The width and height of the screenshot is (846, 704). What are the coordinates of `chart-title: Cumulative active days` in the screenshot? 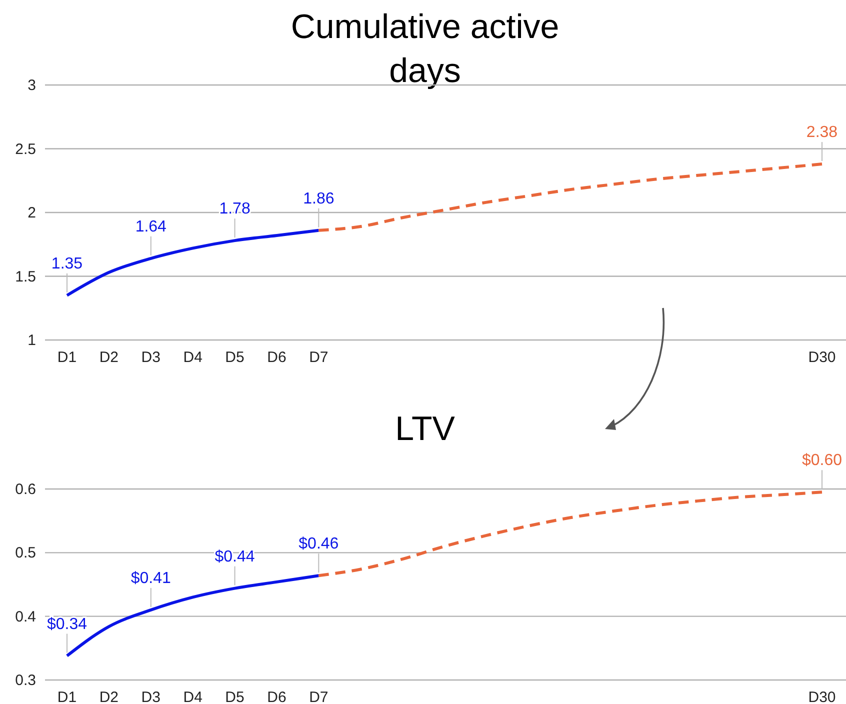 It's located at (425, 49).